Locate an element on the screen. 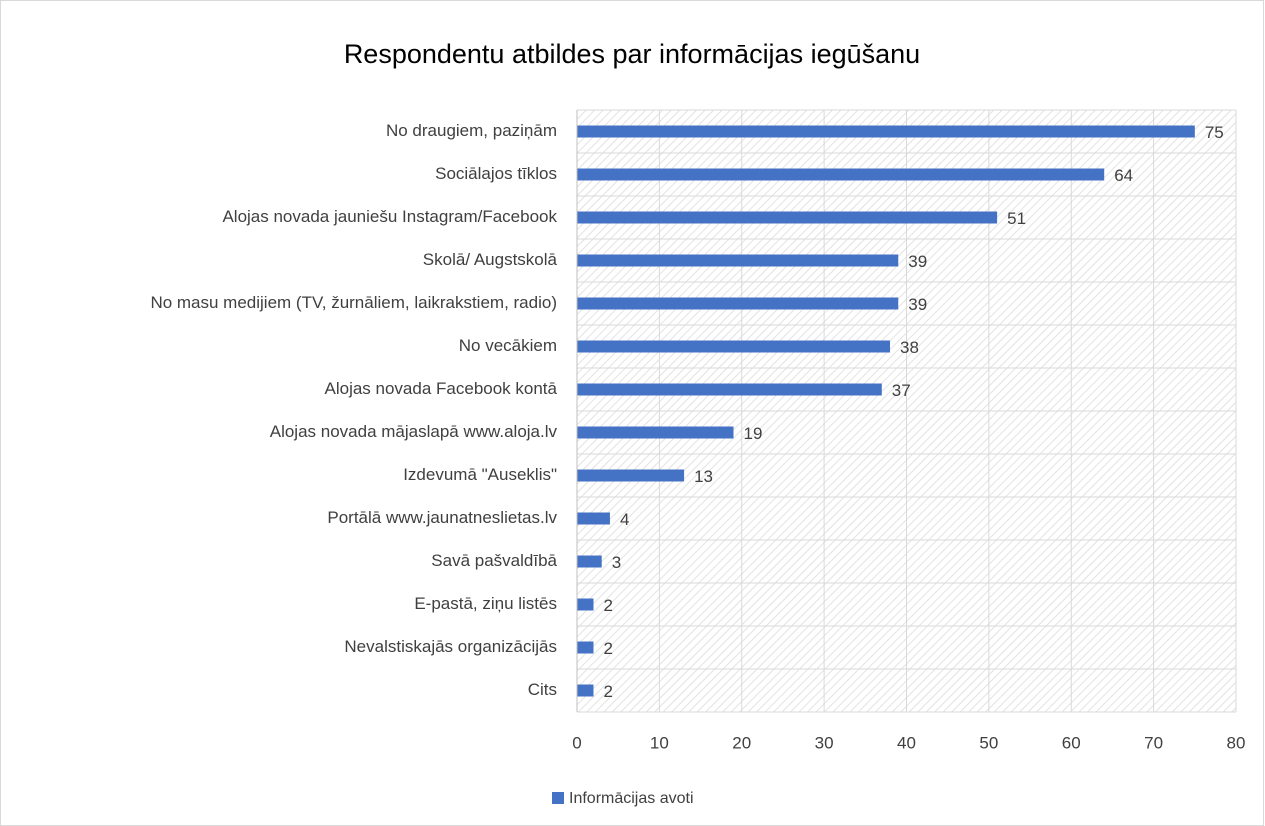  y-tick-label: Alojas novada mājaslapā www.aloja.lv is located at coordinates (414, 431).